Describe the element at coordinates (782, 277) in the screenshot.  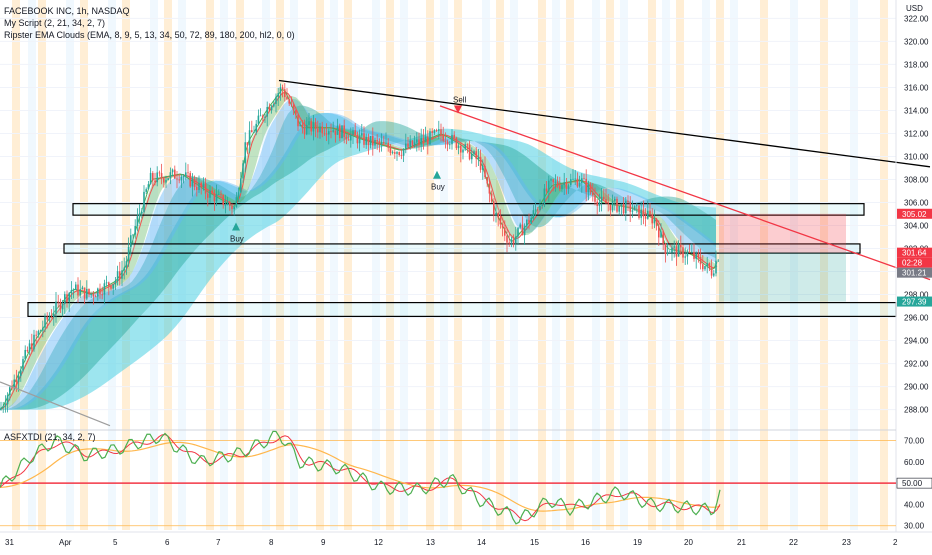
I see `reward-box` at that location.